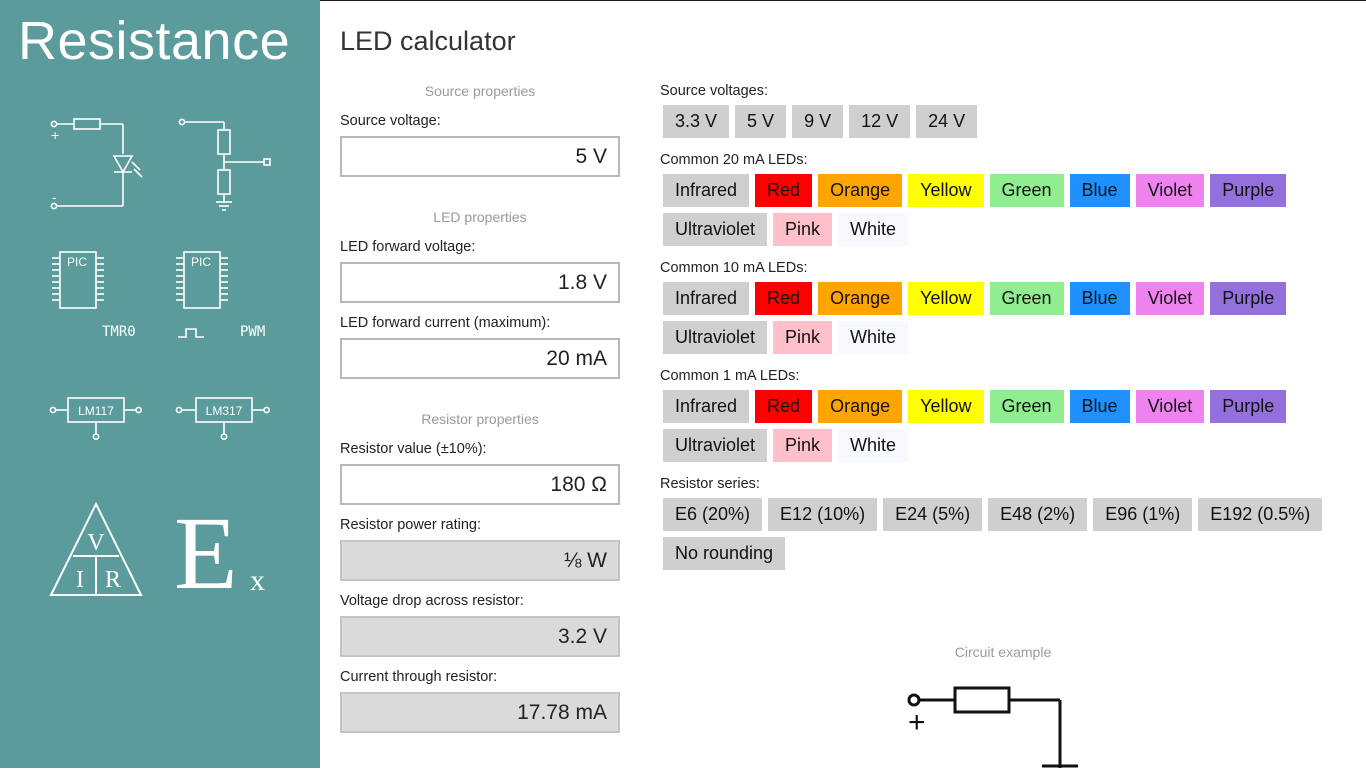 The height and width of the screenshot is (773, 1366). I want to click on led-10ma-button-orange: Orange, so click(860, 298).